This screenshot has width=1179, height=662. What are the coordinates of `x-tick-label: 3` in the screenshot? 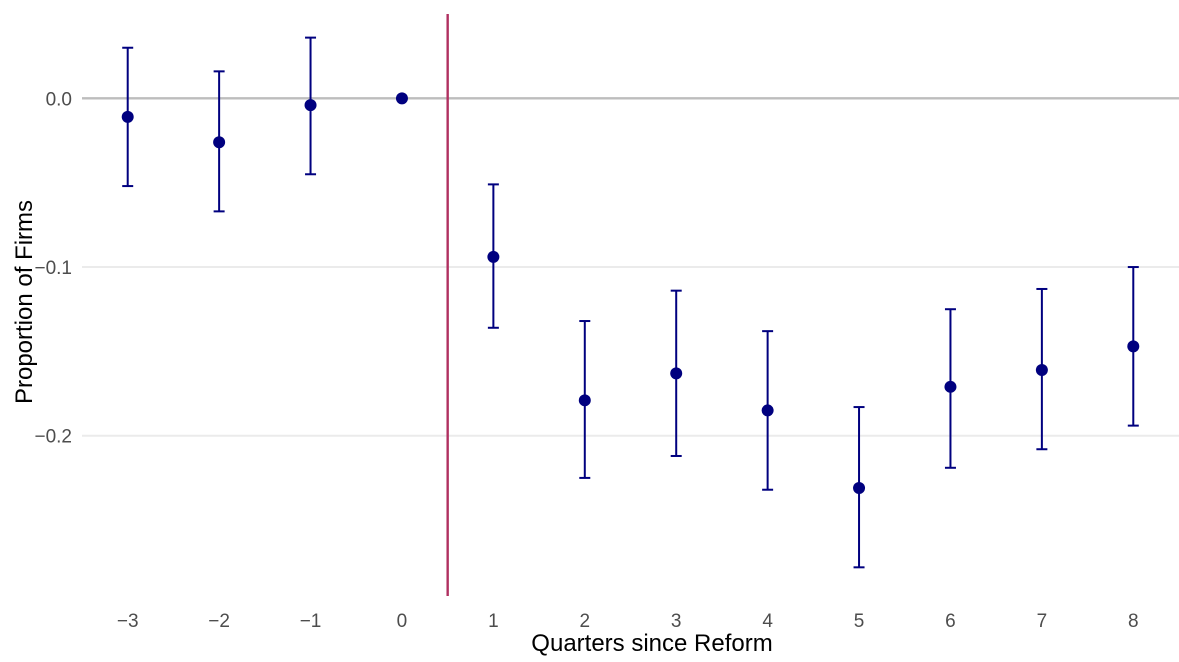 It's located at (676, 621).